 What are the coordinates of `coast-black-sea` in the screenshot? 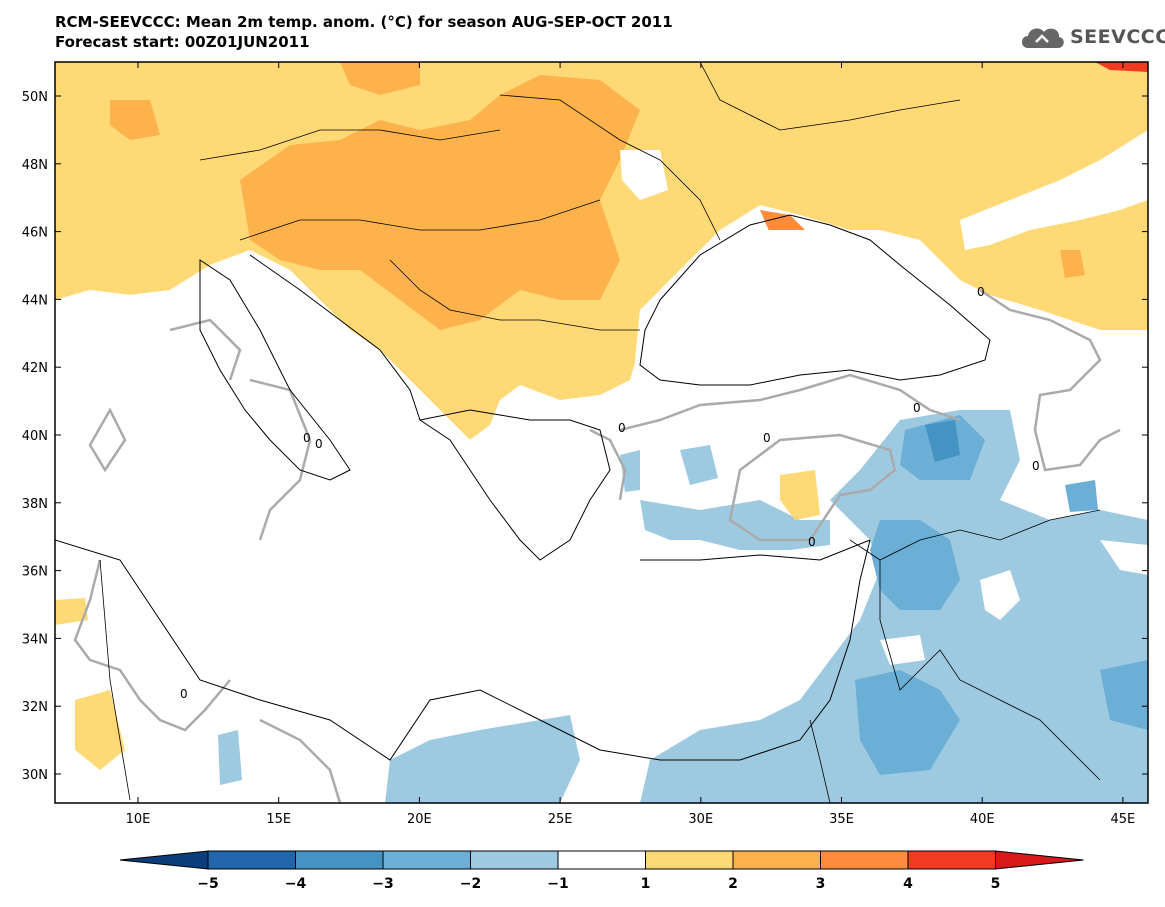 It's located at (815, 300).